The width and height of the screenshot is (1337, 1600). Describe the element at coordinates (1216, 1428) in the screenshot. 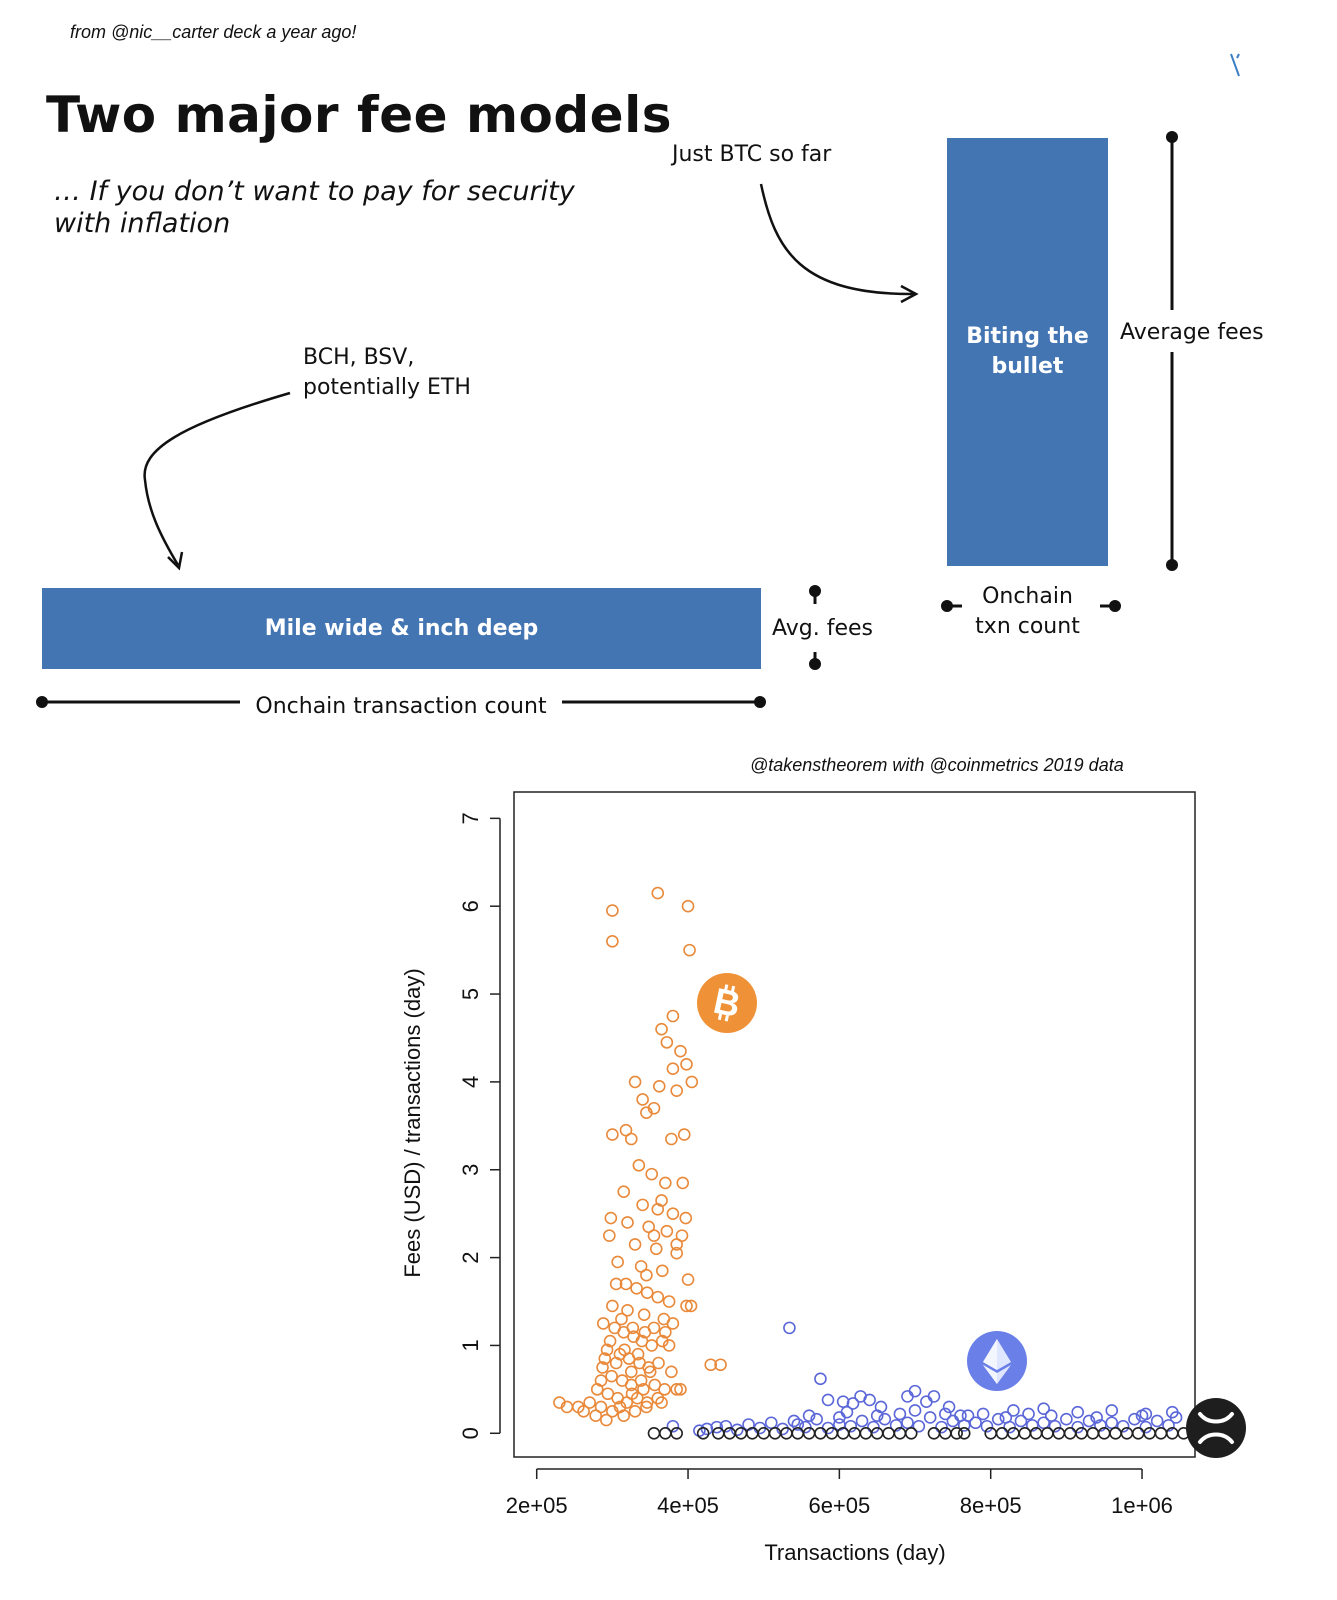

I see `xrp-icon` at that location.